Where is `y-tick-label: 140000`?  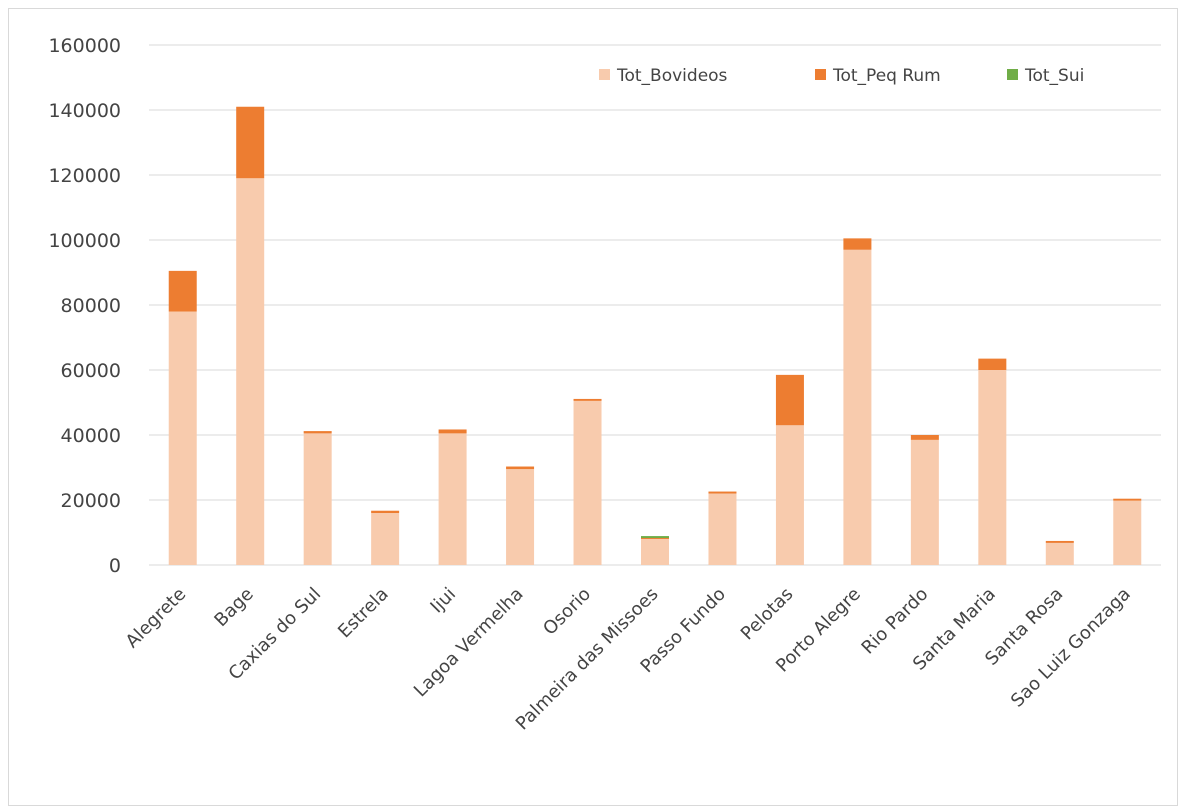 y-tick-label: 140000 is located at coordinates (84, 111).